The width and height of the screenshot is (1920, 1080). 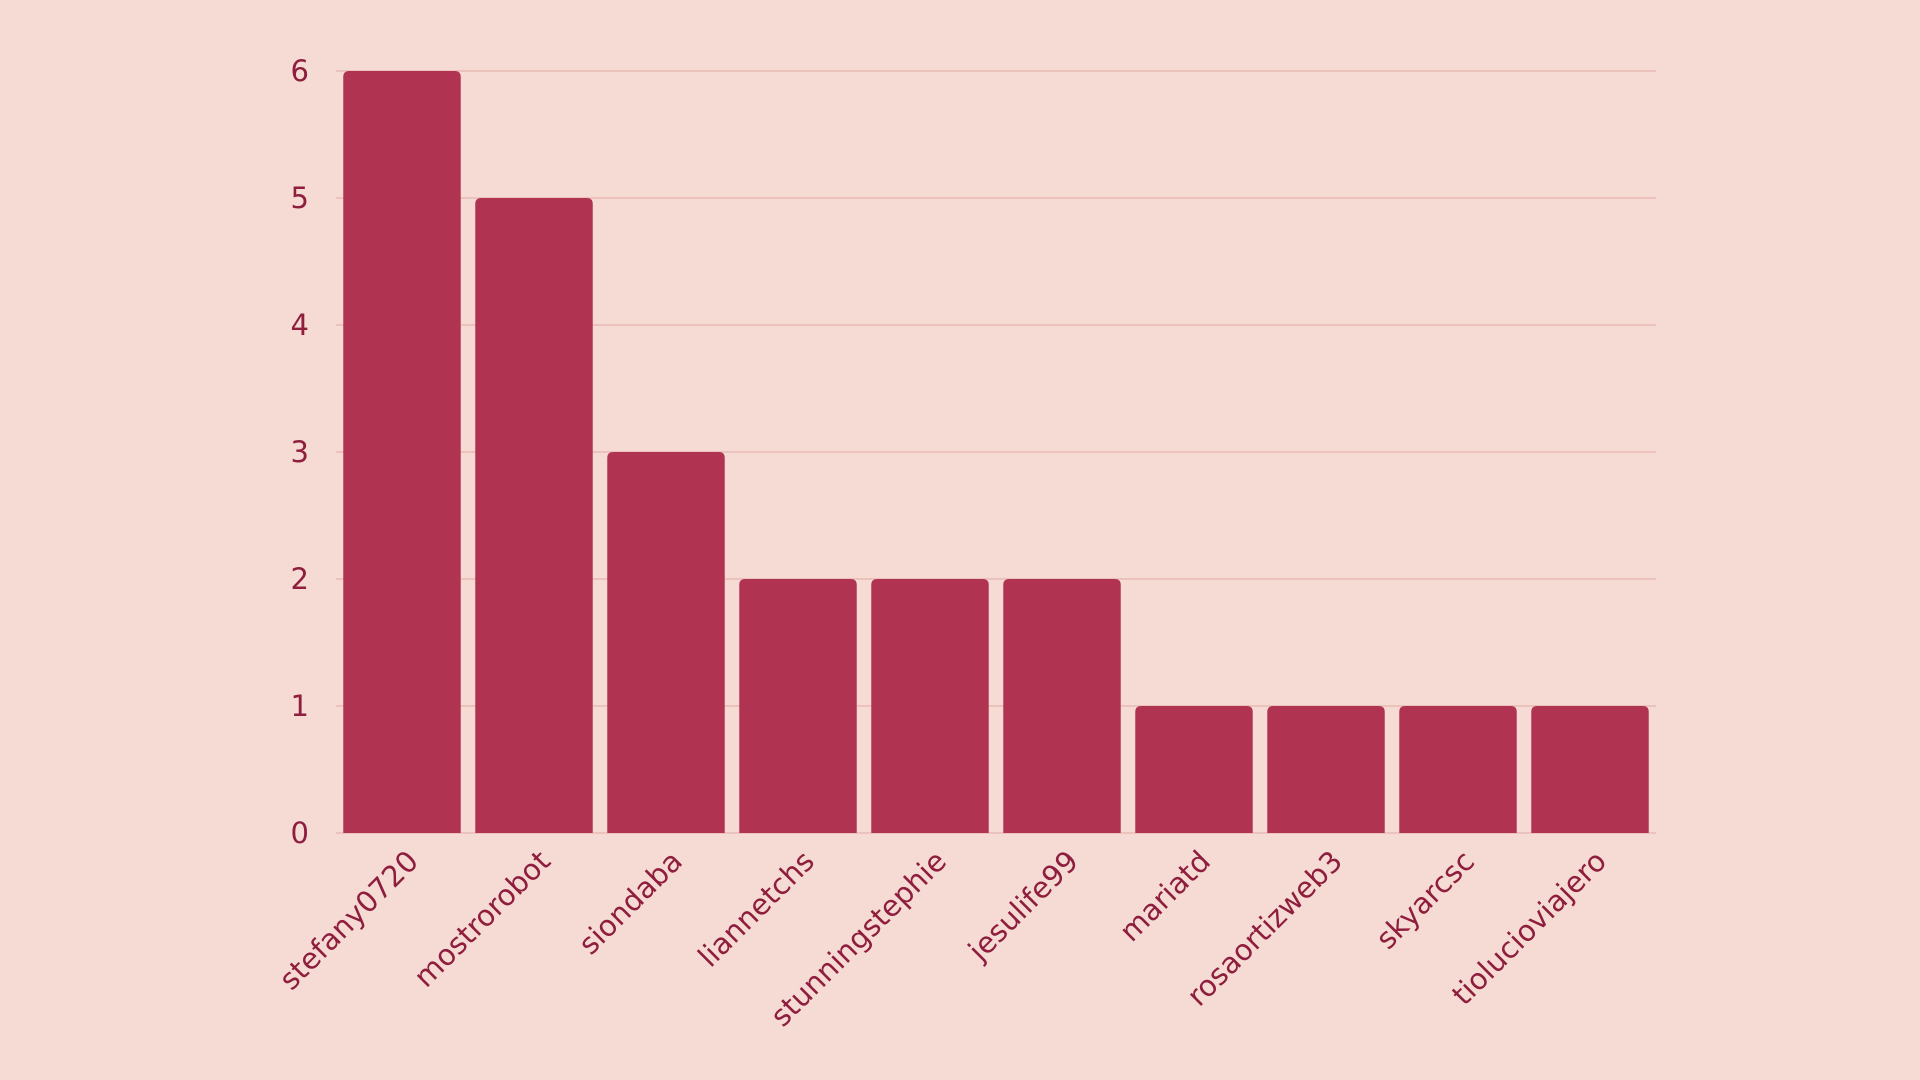 I want to click on y-tick-label: 3, so click(x=300, y=452).